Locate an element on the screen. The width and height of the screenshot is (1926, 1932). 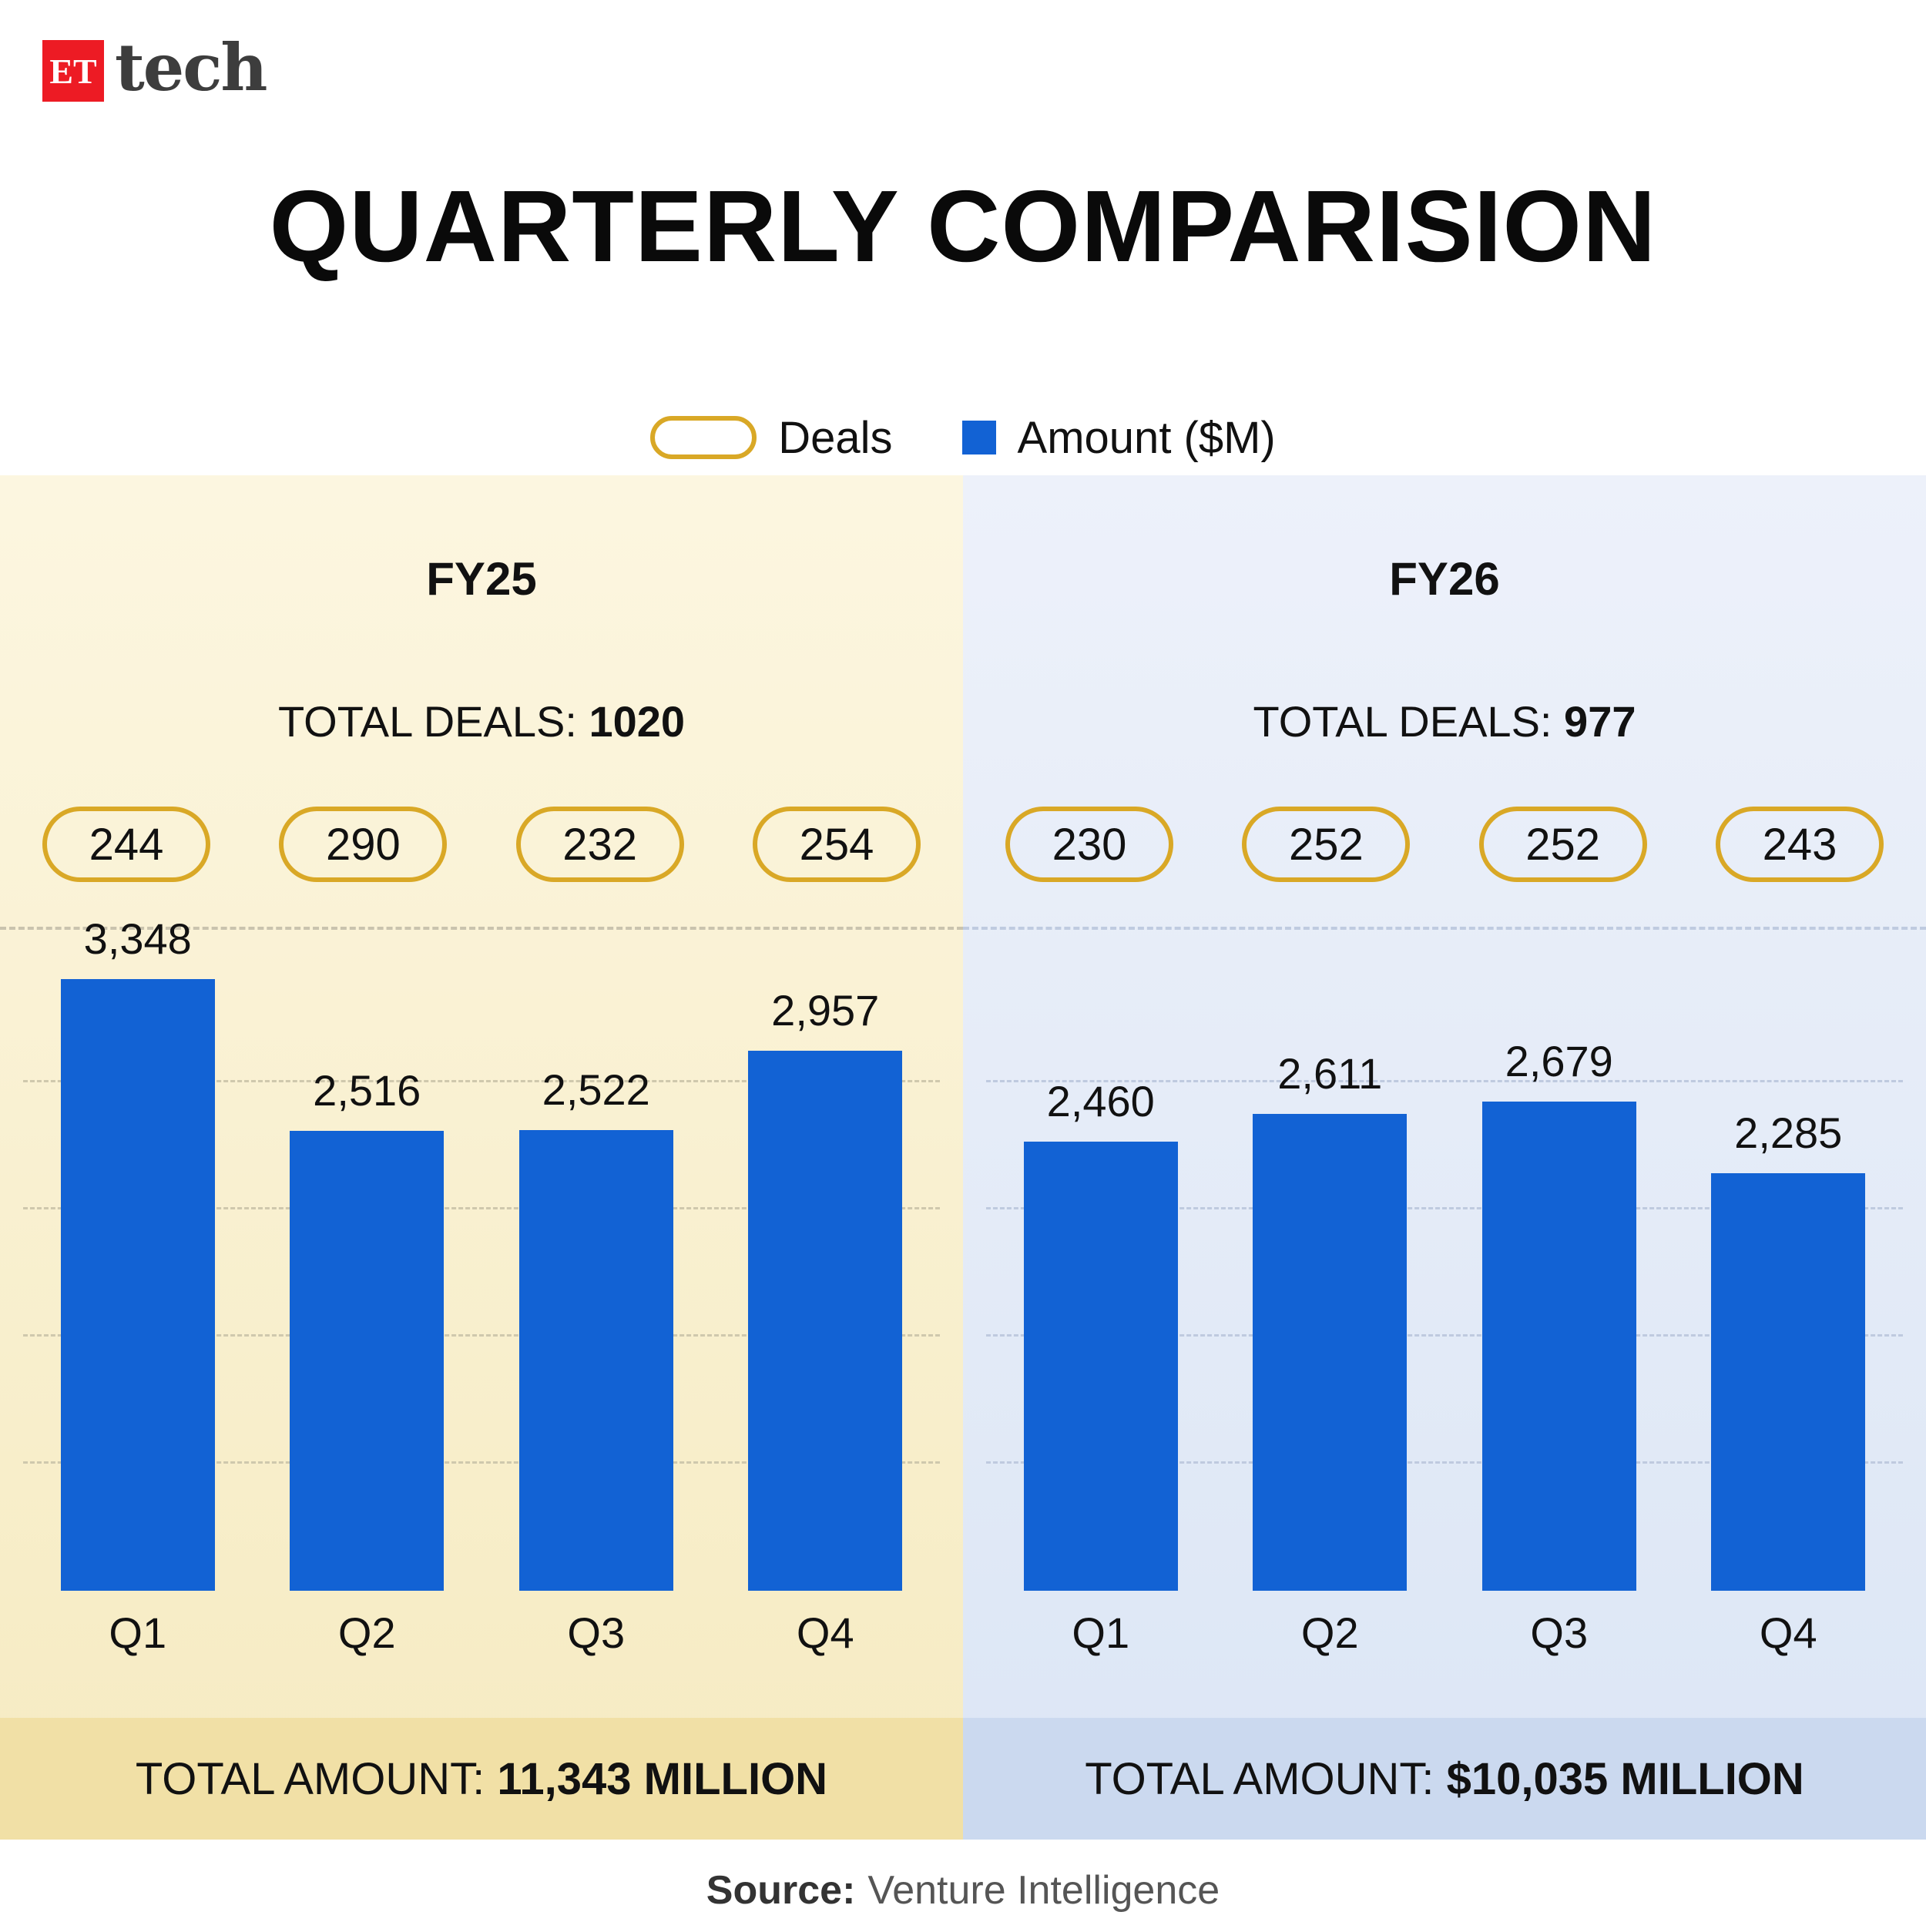
fy26-quarter-labels: Q1 Q2 Q3 Q4 is located at coordinates (1444, 1633).